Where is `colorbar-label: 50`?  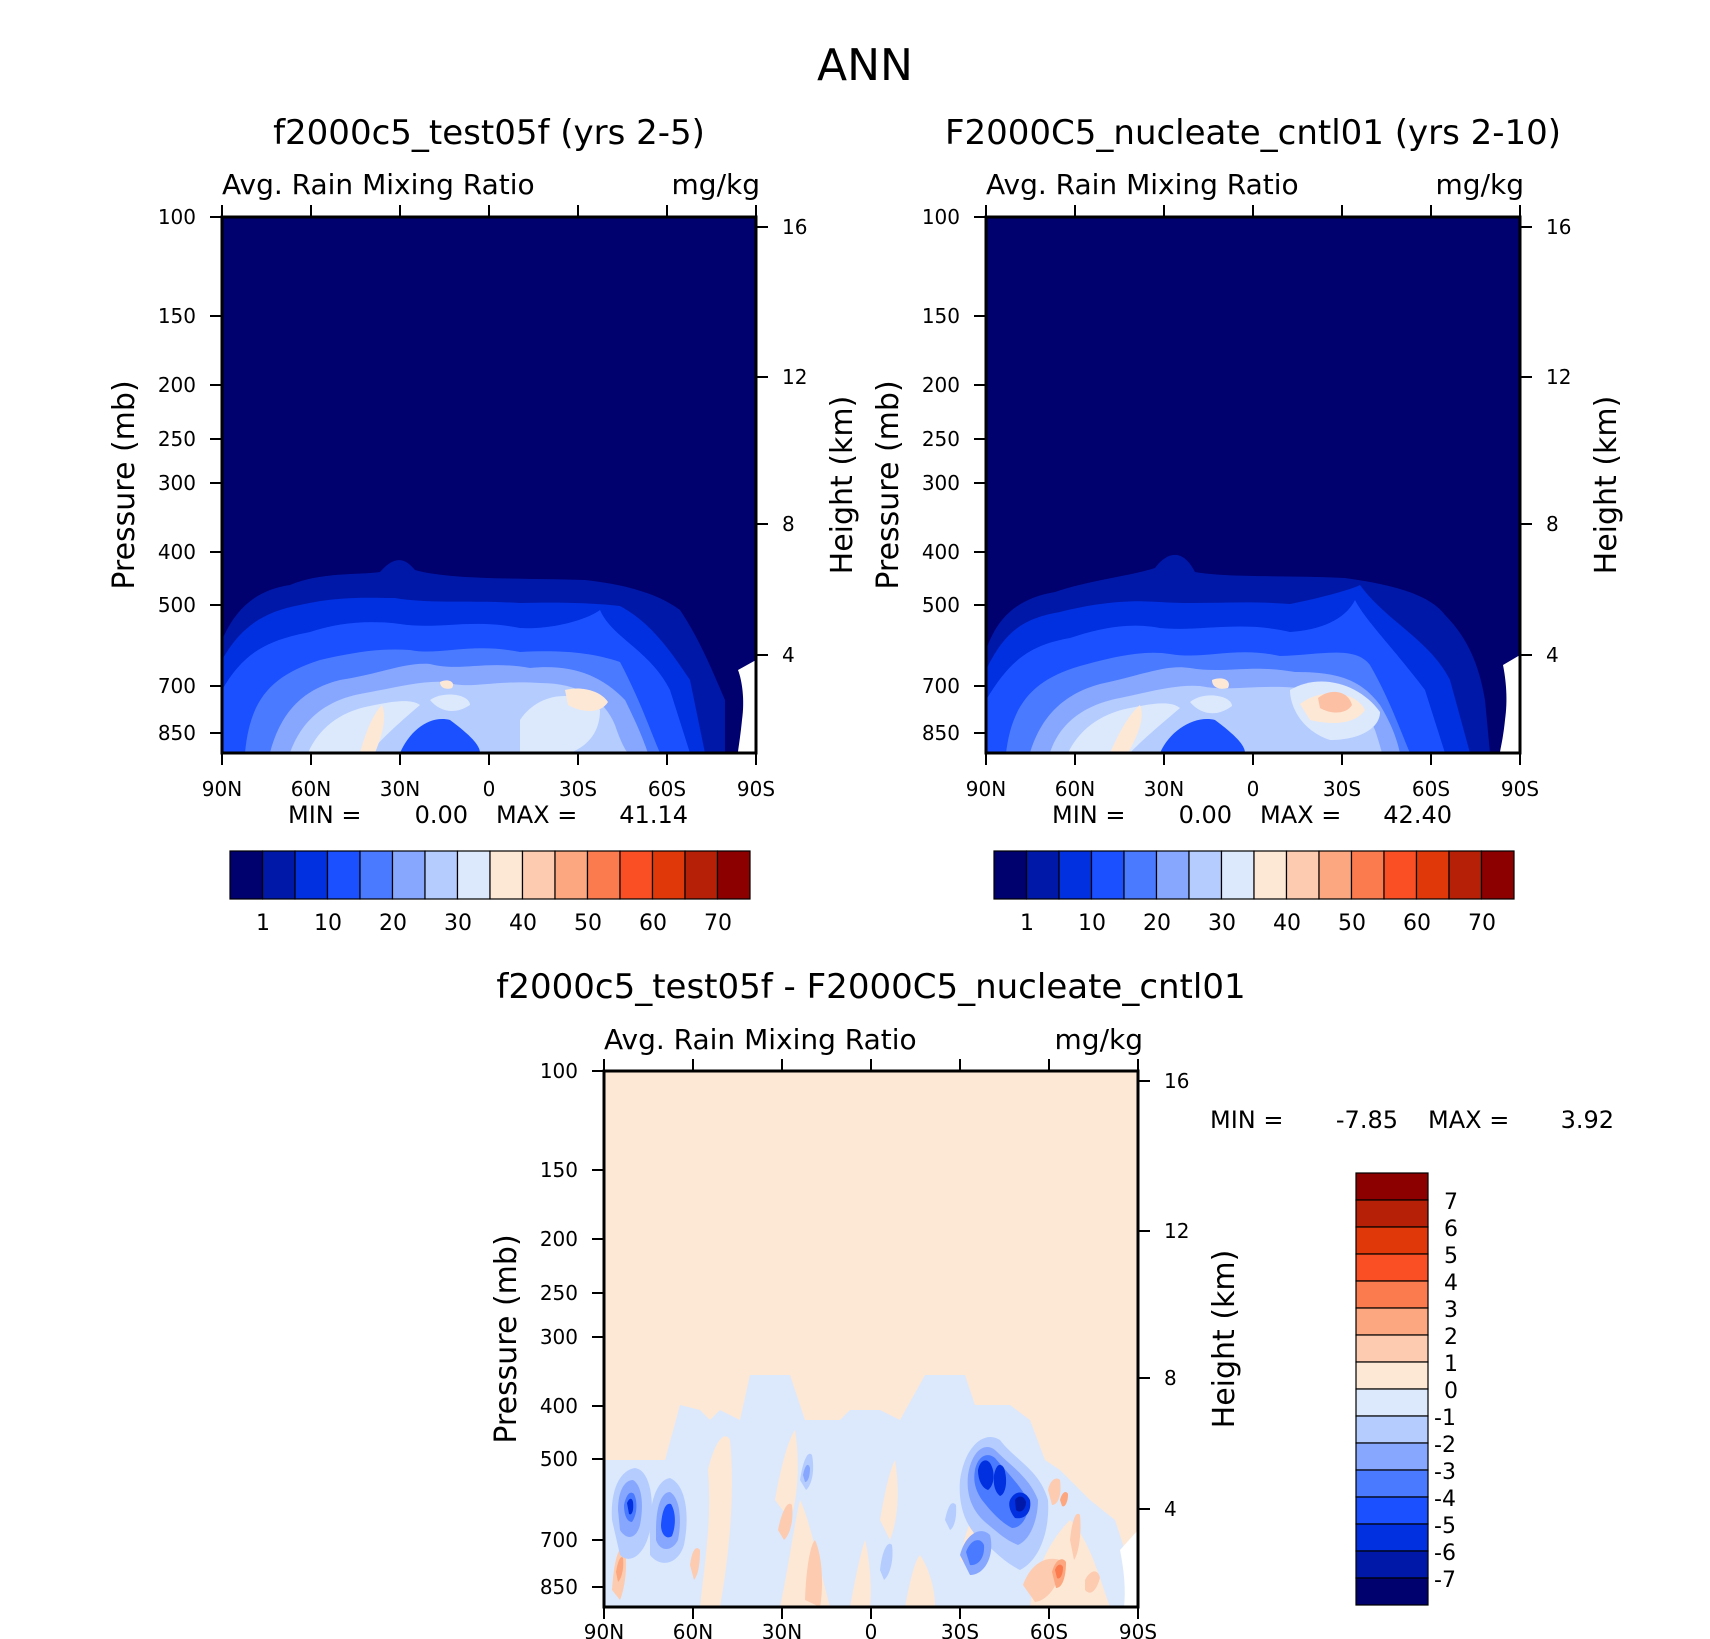 colorbar-label: 50 is located at coordinates (1352, 923).